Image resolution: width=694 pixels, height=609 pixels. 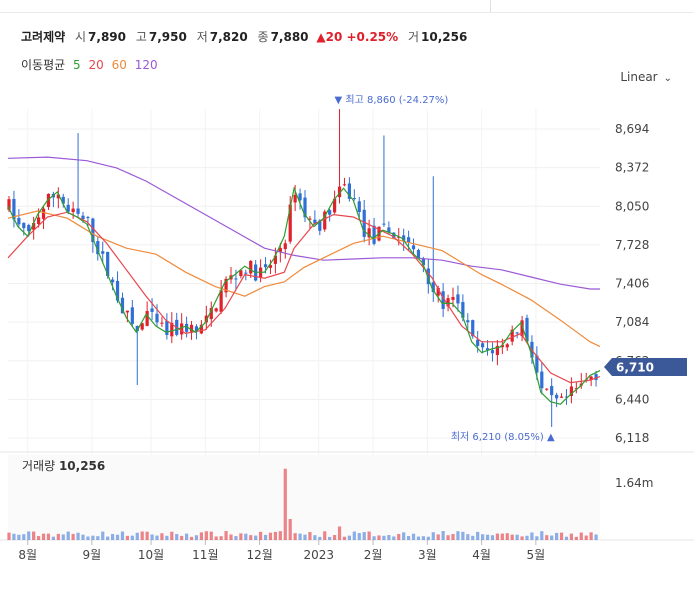 What do you see at coordinates (632, 438) in the screenshot?
I see `price-tick-label: 6,118` at bounding box center [632, 438].